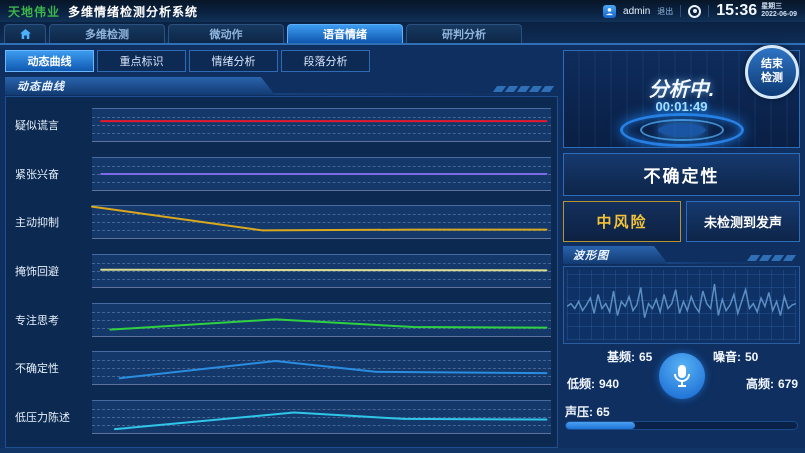 The height and width of the screenshot is (453, 805). I want to click on stat-sound-pressure: 声压: 65, so click(587, 412).